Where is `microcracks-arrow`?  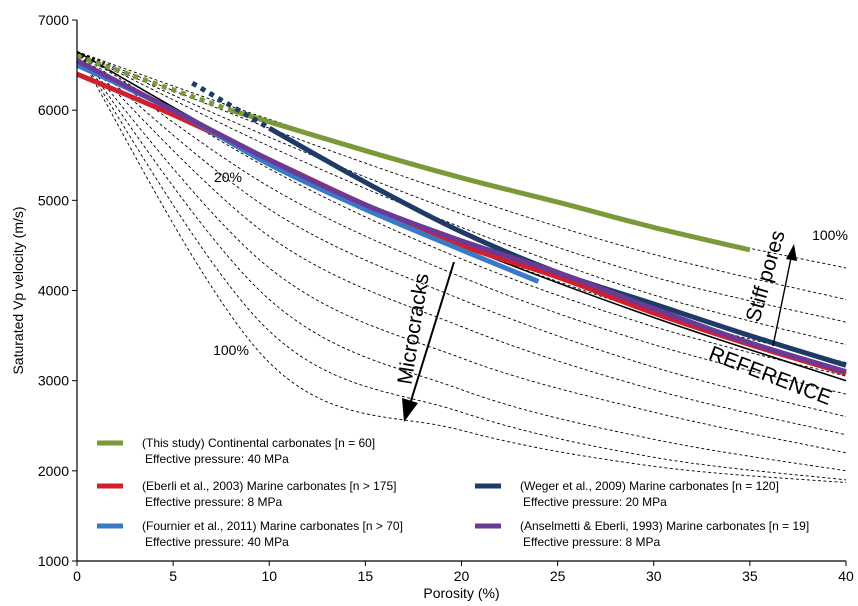
microcracks-arrow is located at coordinates (432, 333).